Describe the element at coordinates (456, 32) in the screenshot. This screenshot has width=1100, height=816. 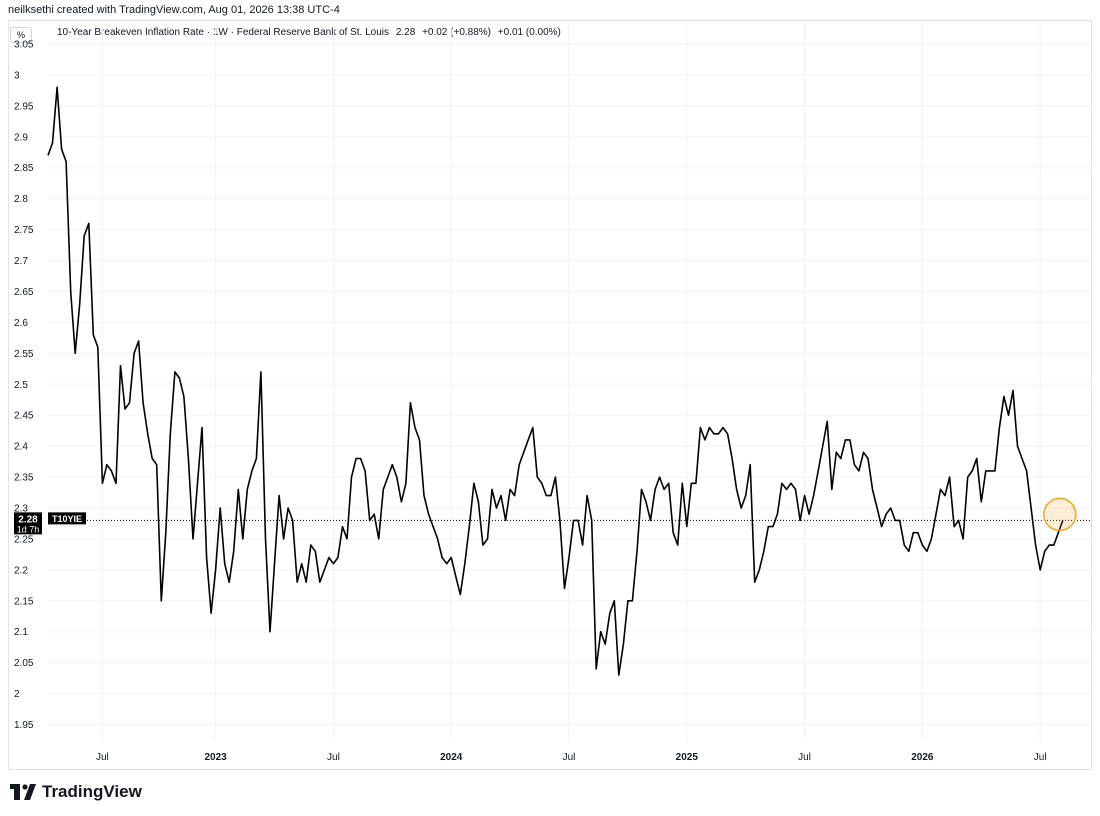
I see `legend-change: +0.02 (+0.88%)` at that location.